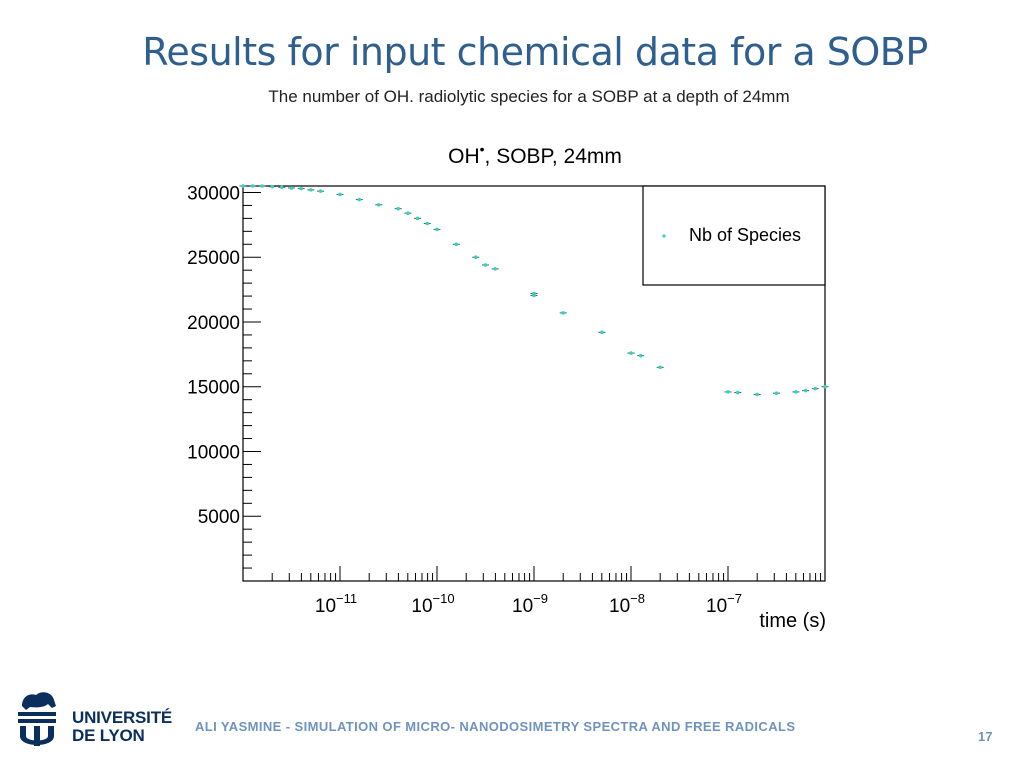 This screenshot has height=773, width=1024. I want to click on x-tick-label: 10⁻⁹, so click(530, 604).